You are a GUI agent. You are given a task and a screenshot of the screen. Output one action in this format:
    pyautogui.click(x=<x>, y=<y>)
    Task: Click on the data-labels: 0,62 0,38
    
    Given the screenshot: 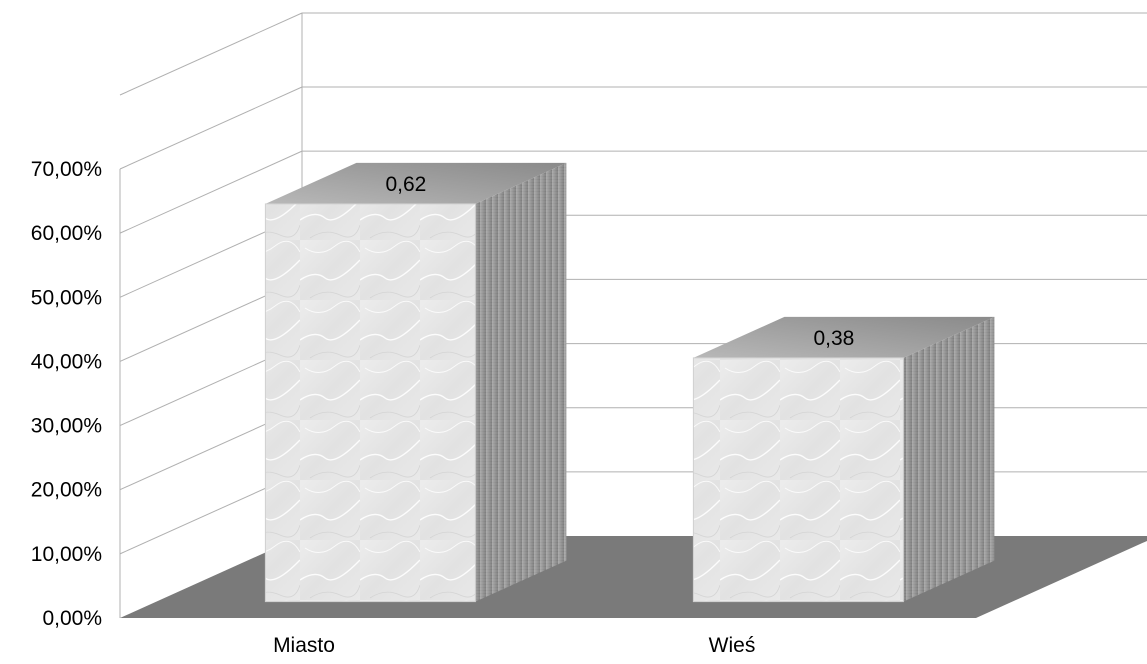 What is the action you would take?
    pyautogui.click(x=619, y=261)
    